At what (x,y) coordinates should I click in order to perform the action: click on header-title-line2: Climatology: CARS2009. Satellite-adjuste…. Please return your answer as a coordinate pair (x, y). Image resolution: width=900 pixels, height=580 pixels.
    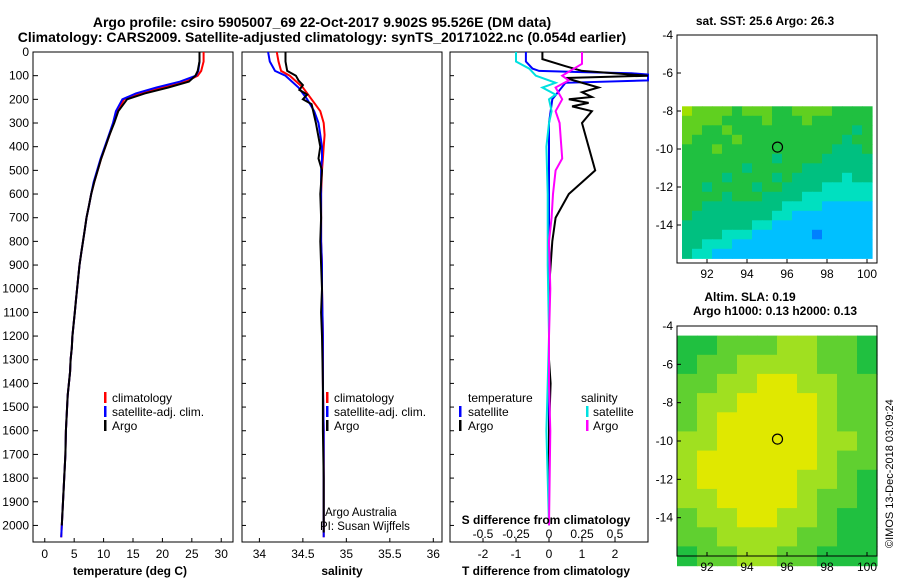
    Looking at the image, I should click on (322, 37).